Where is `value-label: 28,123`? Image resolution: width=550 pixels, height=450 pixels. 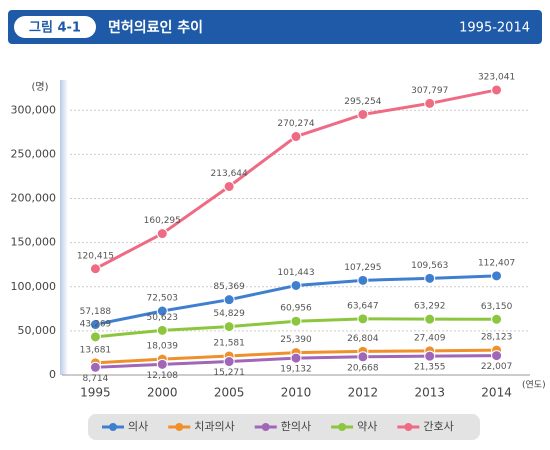 value-label: 28,123 is located at coordinates (497, 338).